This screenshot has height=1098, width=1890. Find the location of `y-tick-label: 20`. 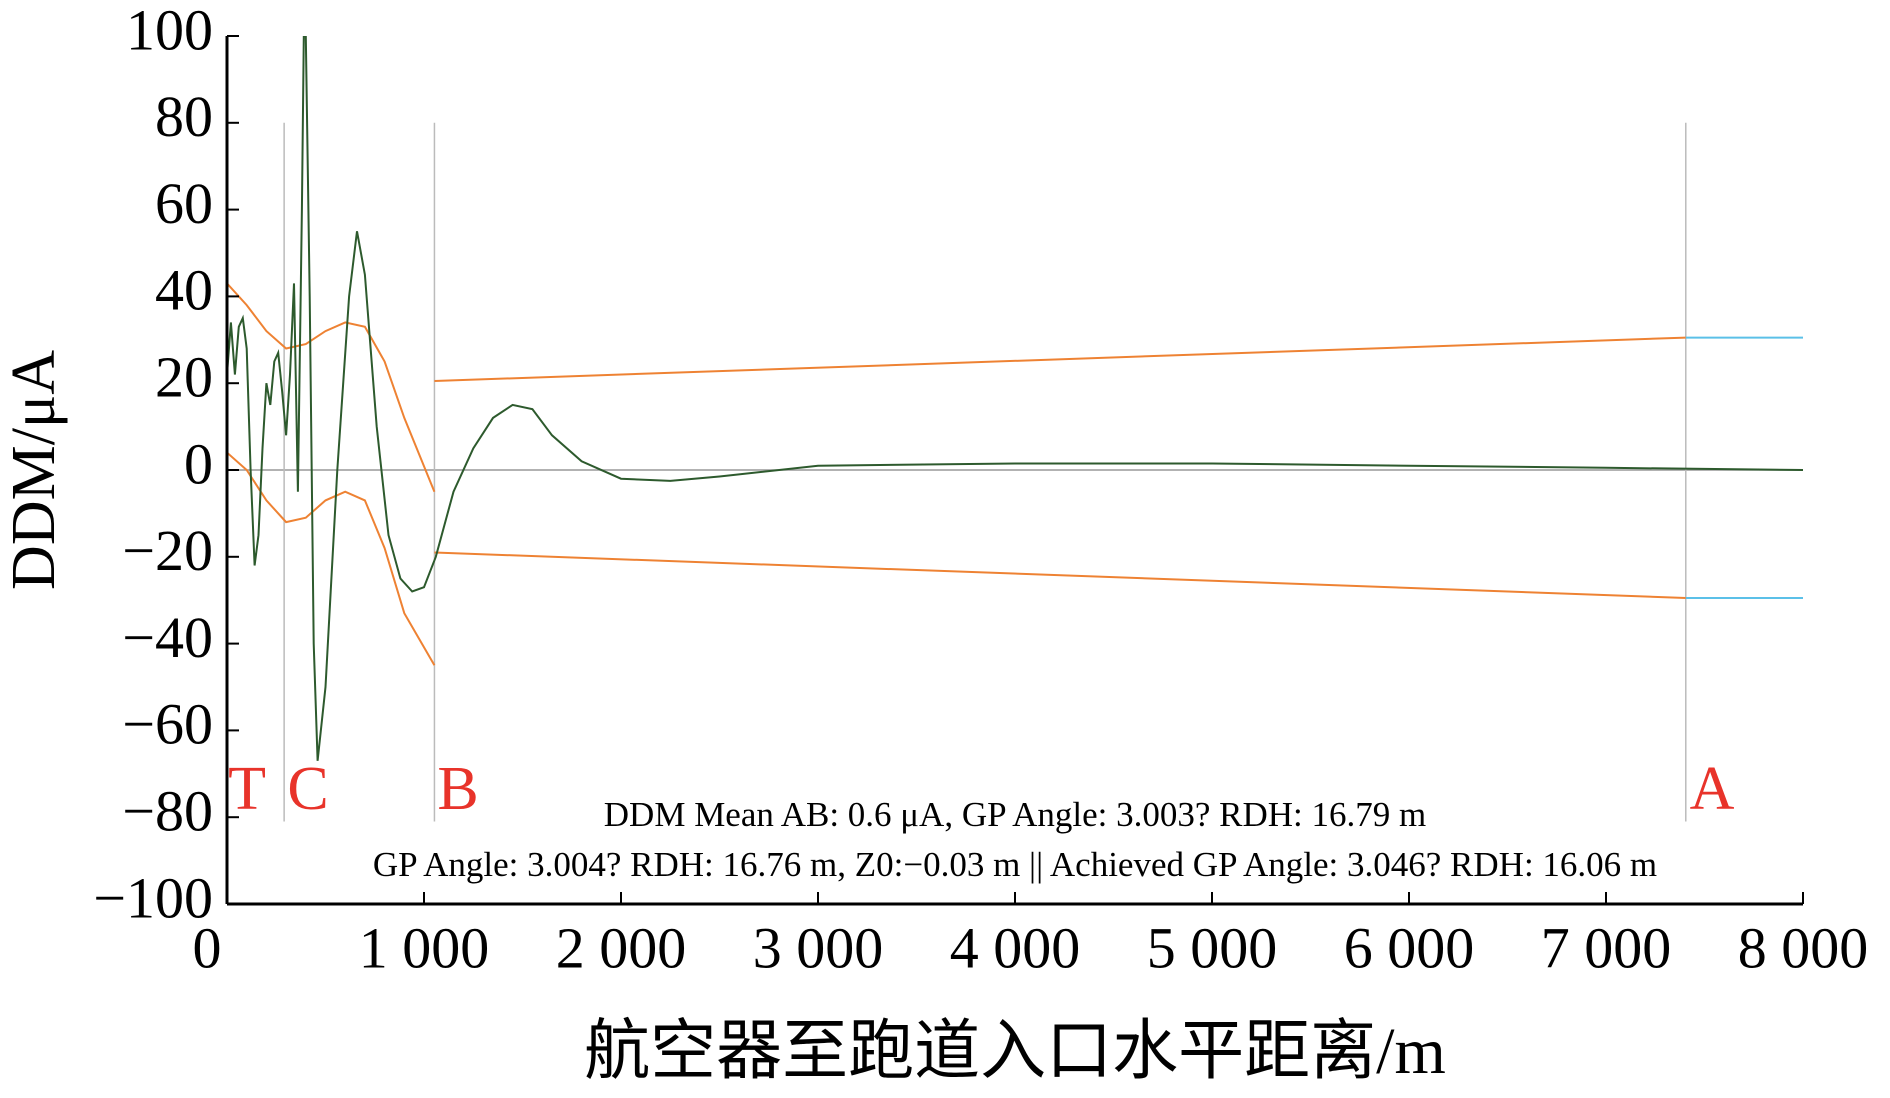

y-tick-label: 20 is located at coordinates (184, 377).